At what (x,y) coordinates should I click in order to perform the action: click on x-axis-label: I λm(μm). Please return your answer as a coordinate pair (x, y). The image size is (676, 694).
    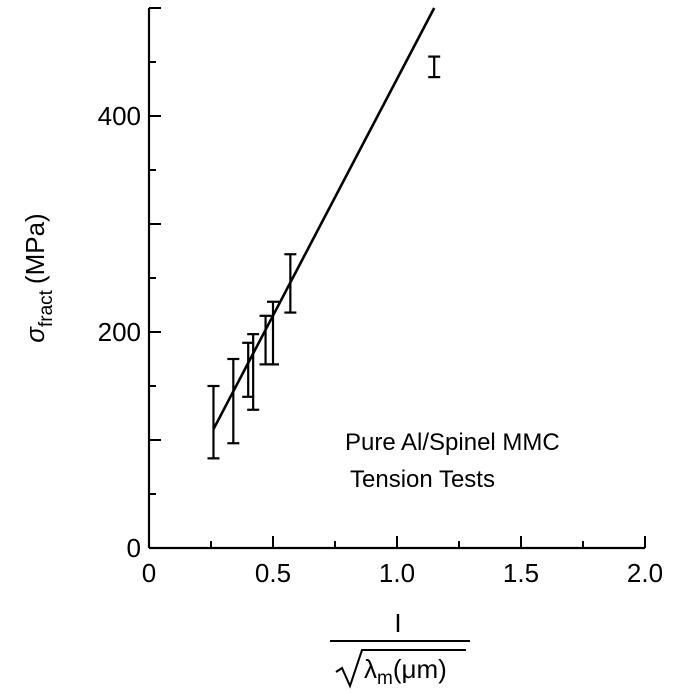
    Looking at the image, I should click on (400, 648).